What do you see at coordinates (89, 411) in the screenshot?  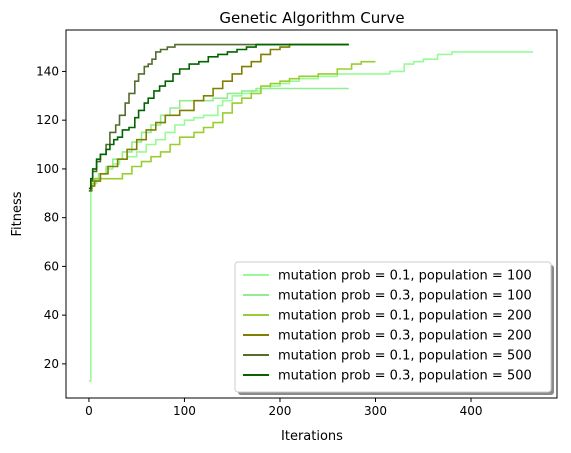 I see `x-tick-label: 0` at bounding box center [89, 411].